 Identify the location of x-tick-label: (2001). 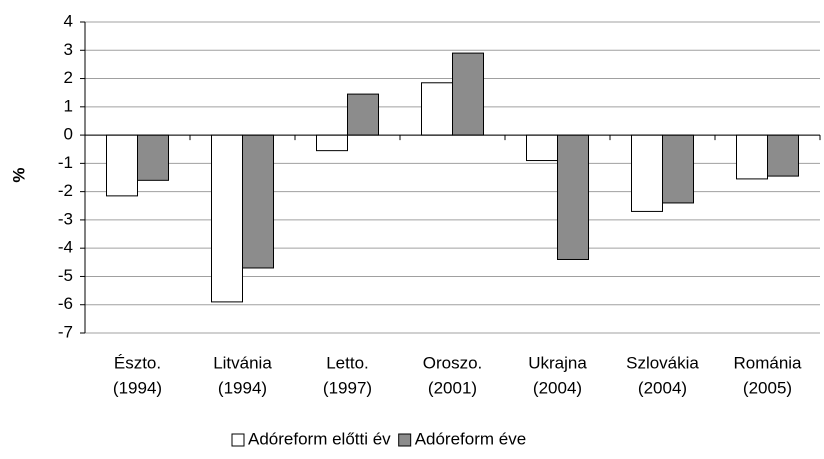
(452, 387).